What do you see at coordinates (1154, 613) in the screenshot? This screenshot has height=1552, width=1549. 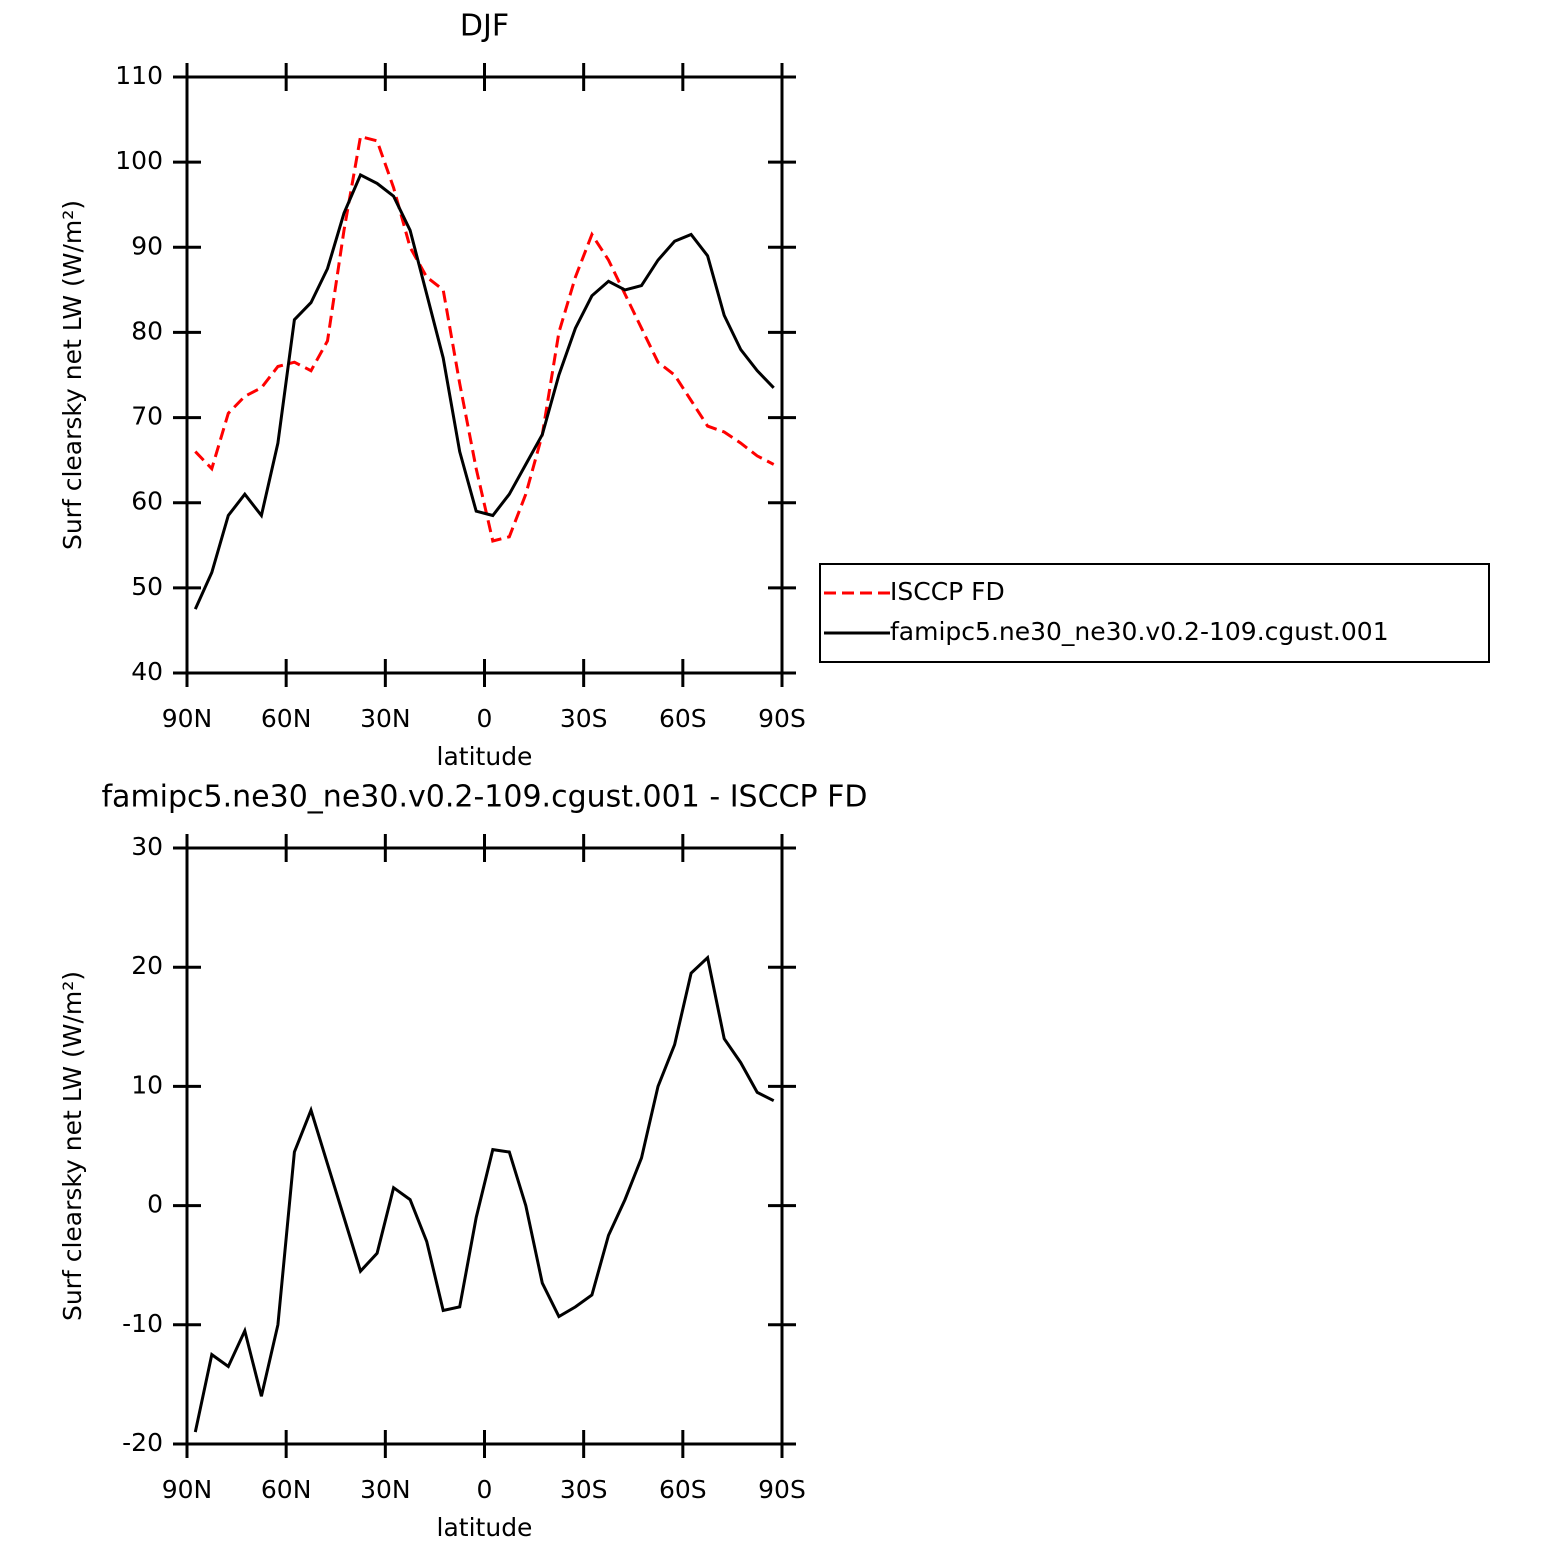 I see `legend-box` at bounding box center [1154, 613].